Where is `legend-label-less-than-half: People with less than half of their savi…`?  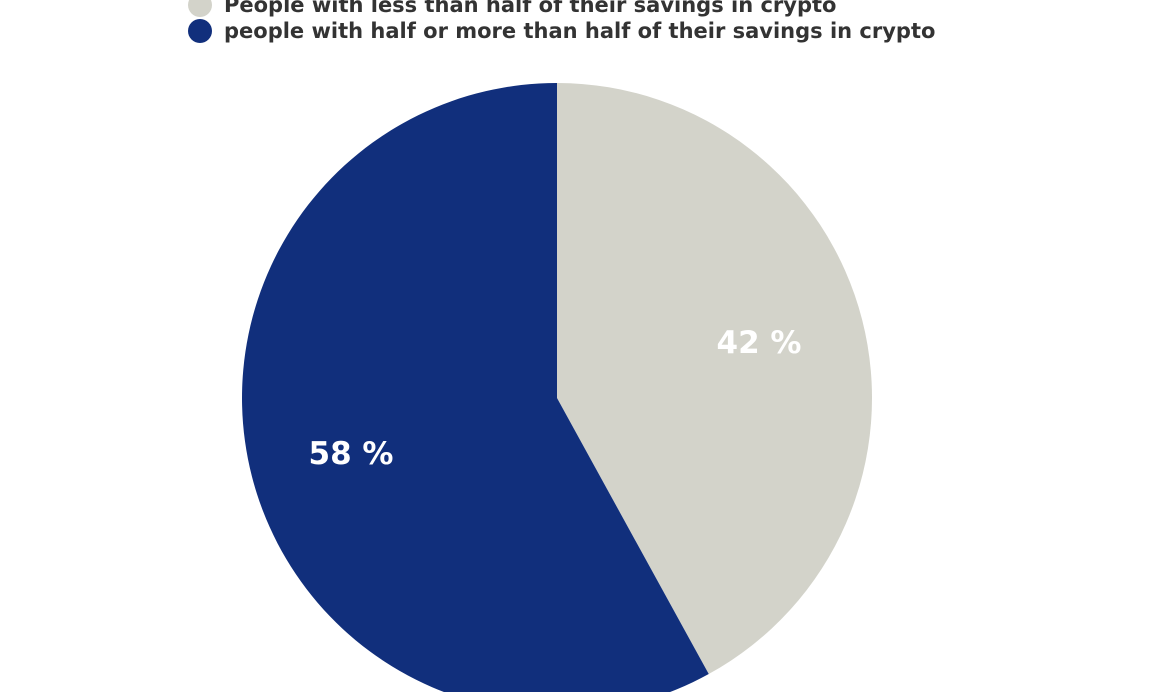
legend-label-less-than-half: People with less than half of their savi… is located at coordinates (530, 8).